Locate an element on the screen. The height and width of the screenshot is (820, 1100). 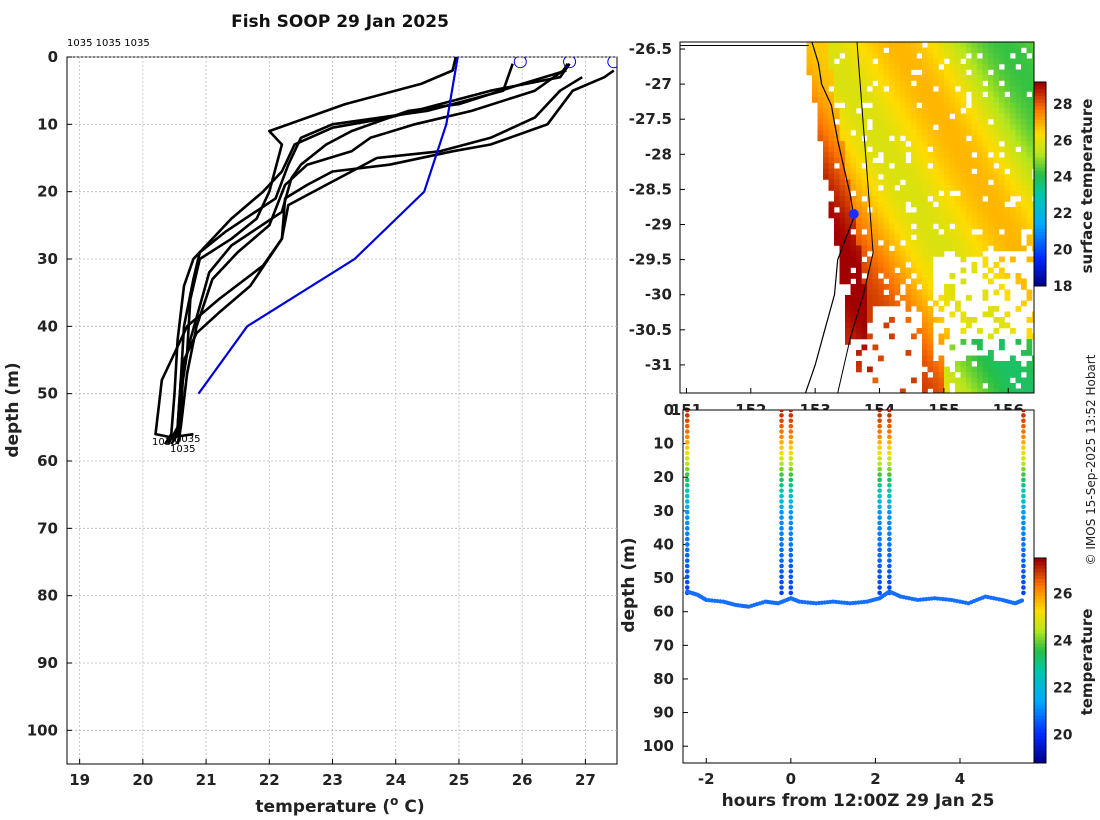
ts-y-tick-label: 60 is located at coordinates (663, 612).